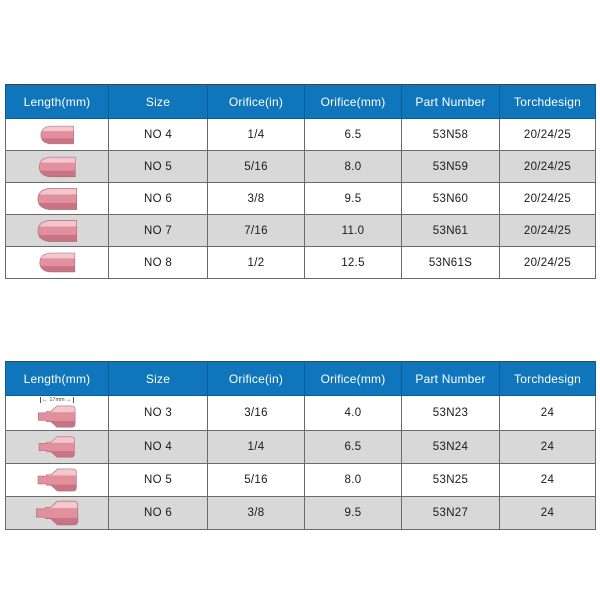 This screenshot has height=600, width=600. Describe the element at coordinates (353, 413) in the screenshot. I see `cell-orifice-mm: 4.0` at that location.